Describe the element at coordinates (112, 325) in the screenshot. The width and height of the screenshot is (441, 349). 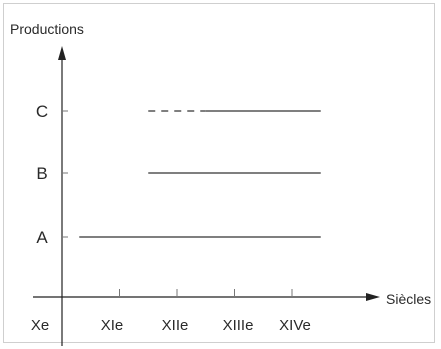
I see `x-tick-label: XIe` at that location.